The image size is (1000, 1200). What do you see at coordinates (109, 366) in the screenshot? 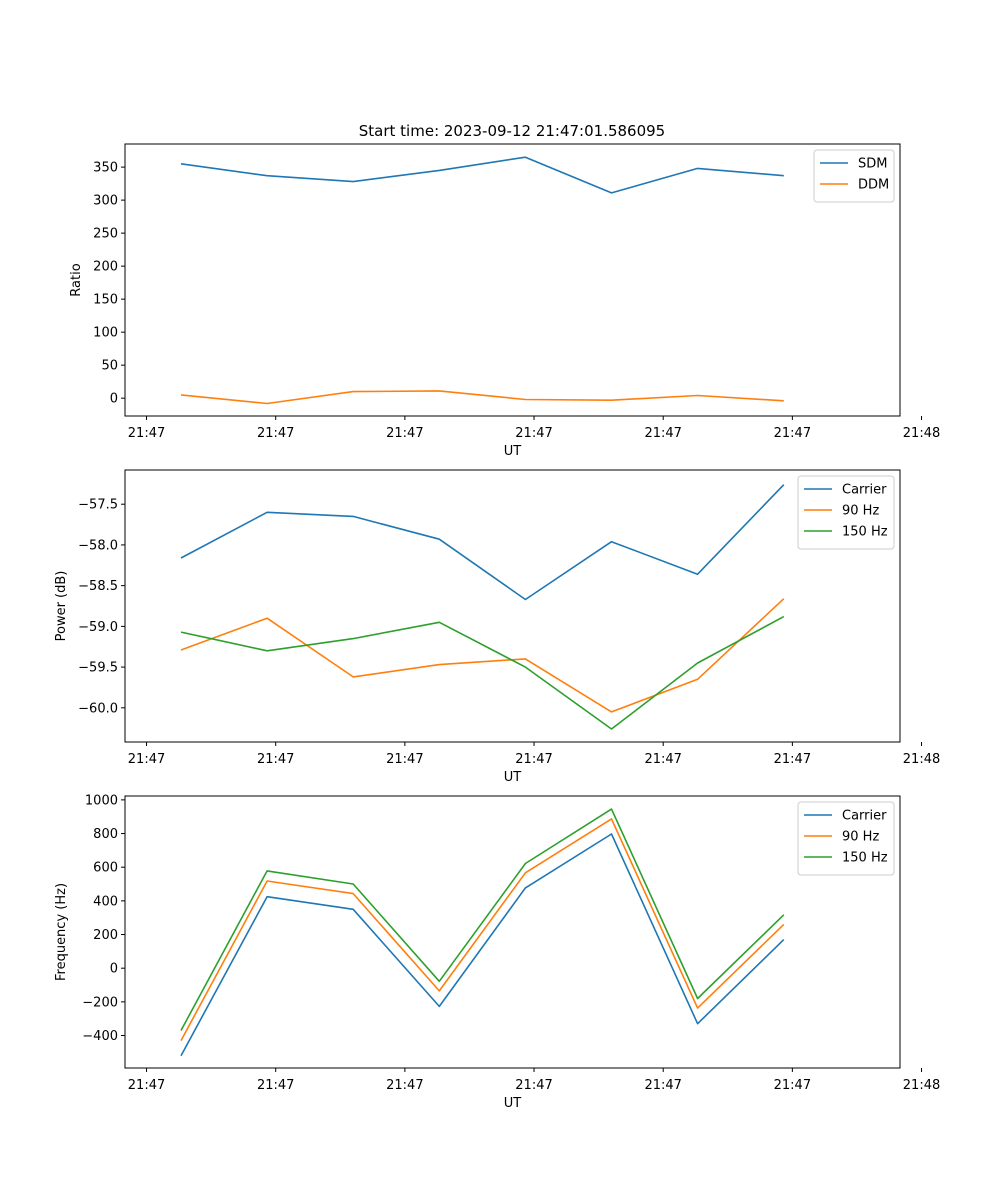
I see `y-tick-label: 50` at bounding box center [109, 366].